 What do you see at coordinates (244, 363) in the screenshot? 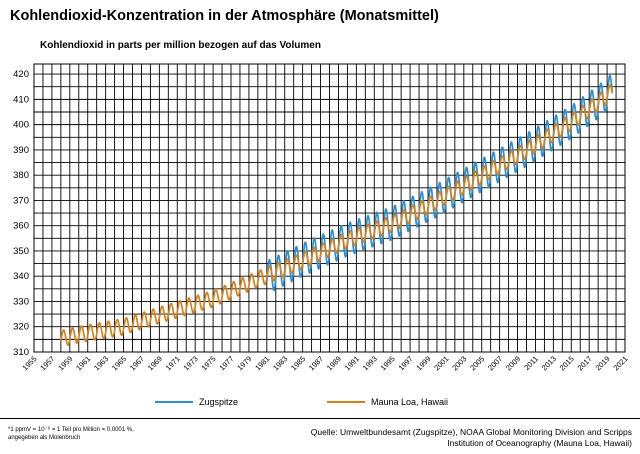
I see `x-tick-label: 1979` at bounding box center [244, 363].